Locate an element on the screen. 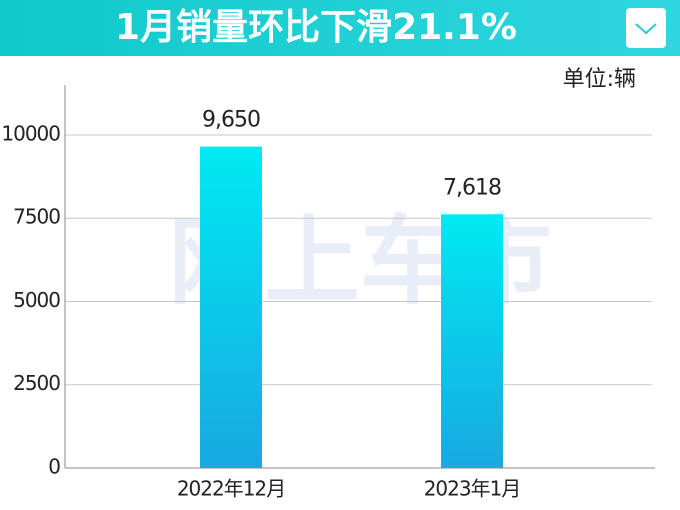 Image resolution: width=680 pixels, height=510 pixels. unit-label: 单位:辆 is located at coordinates (599, 79).